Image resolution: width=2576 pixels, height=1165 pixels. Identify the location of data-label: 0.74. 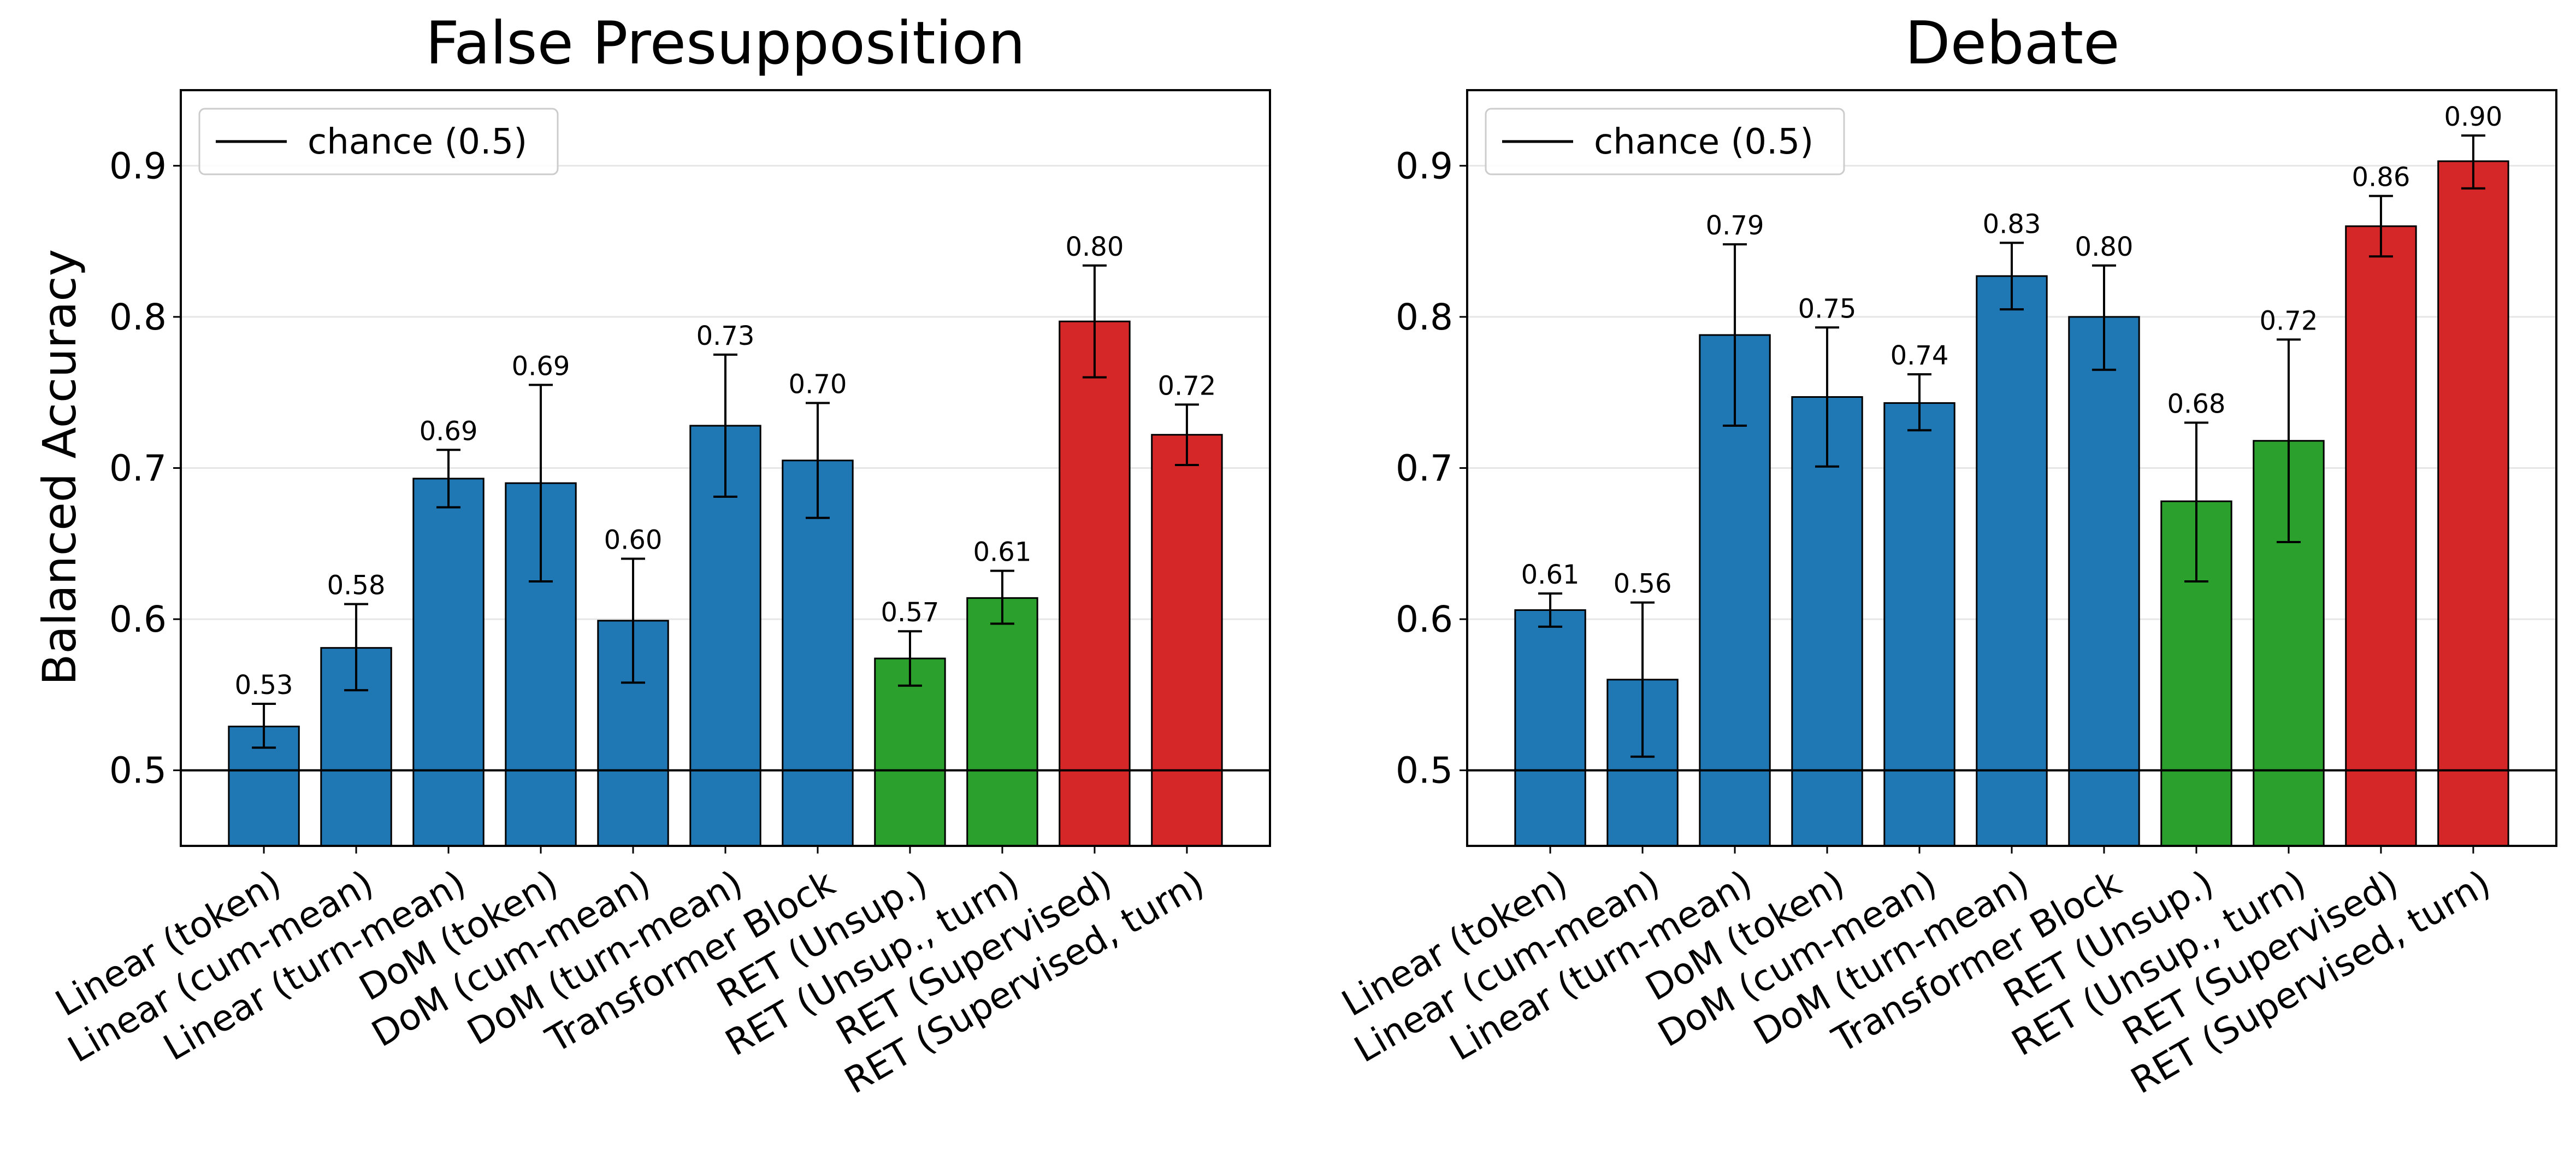
(1919, 355).